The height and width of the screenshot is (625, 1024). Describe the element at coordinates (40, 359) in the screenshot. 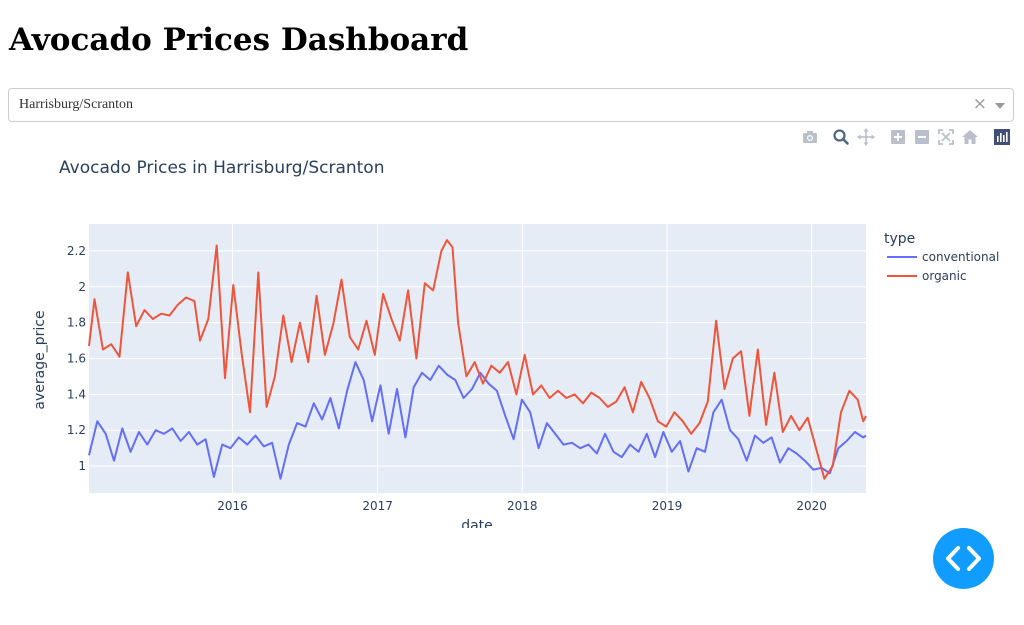

I see `y-axis-label: average_price` at that location.